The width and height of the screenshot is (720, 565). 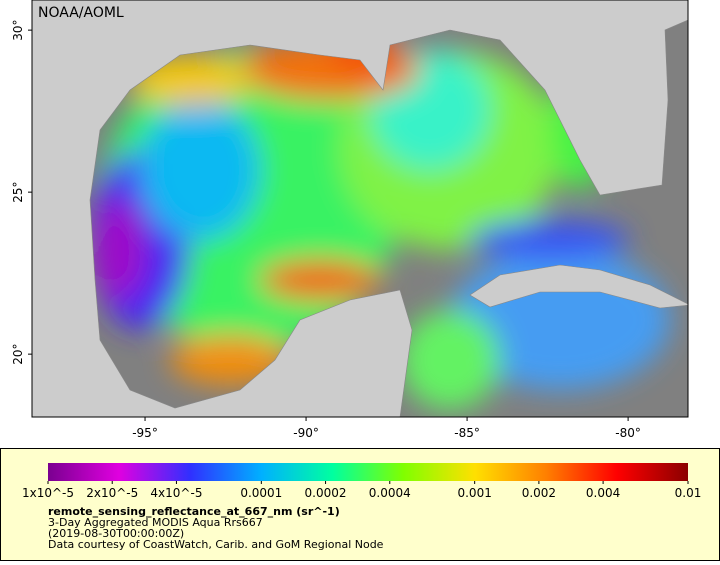 I want to click on colorbar, so click(x=368, y=472).